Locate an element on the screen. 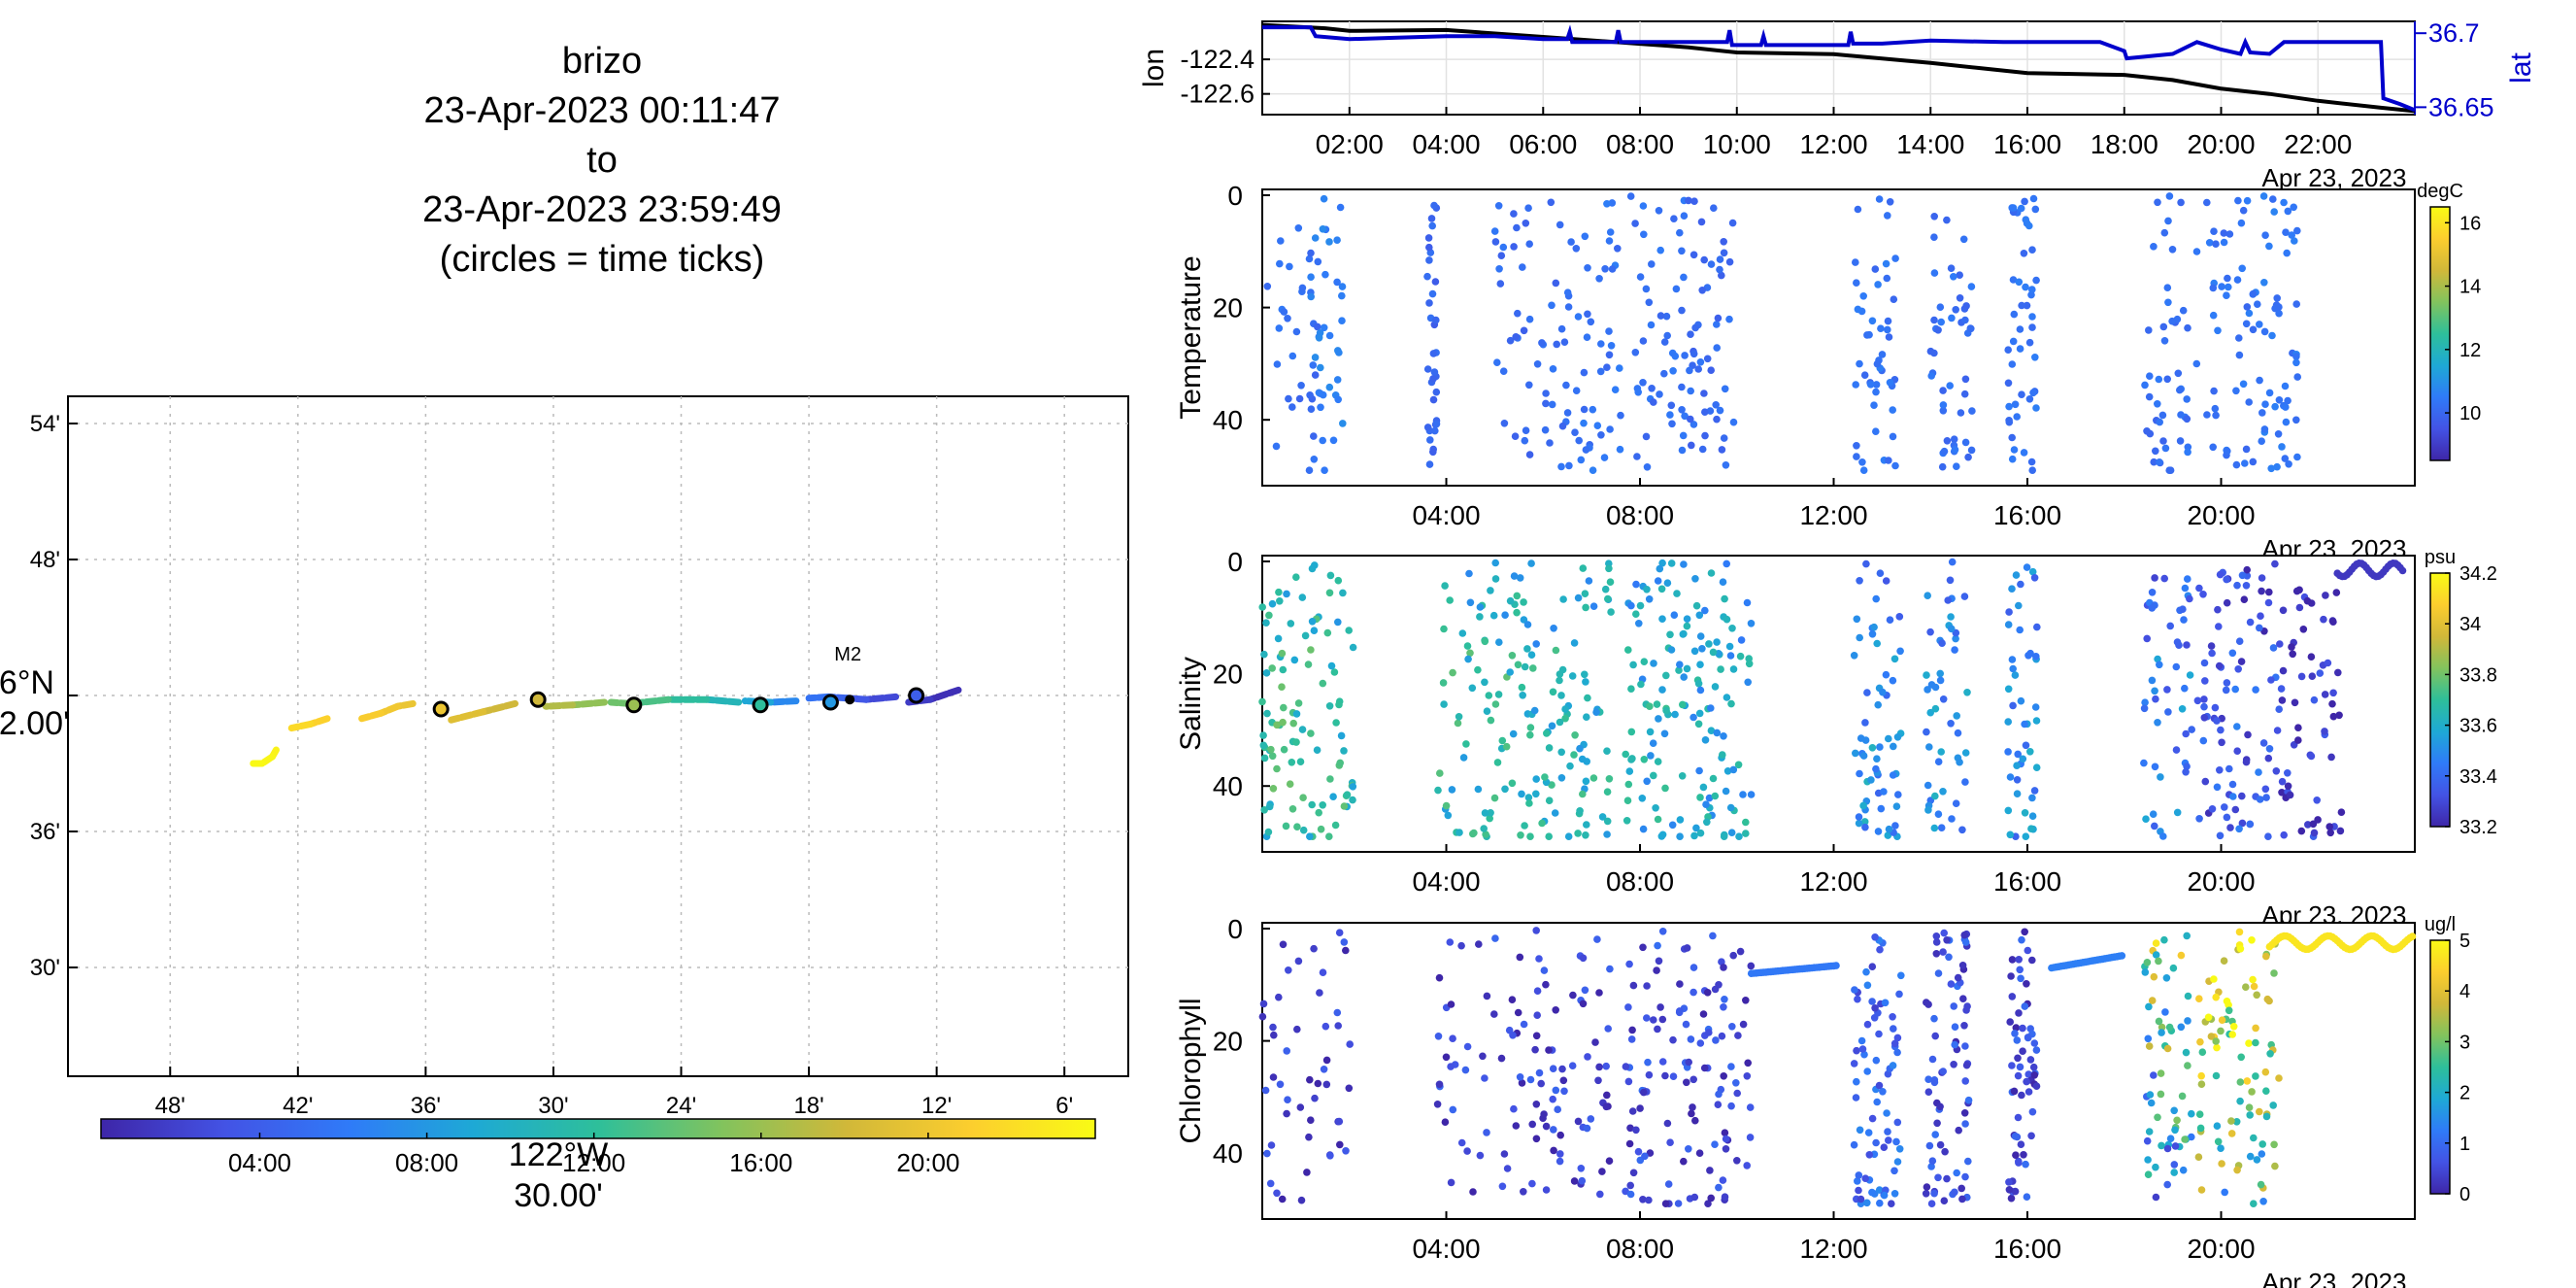  map-x-tick-label: 6' is located at coordinates (1064, 1106).